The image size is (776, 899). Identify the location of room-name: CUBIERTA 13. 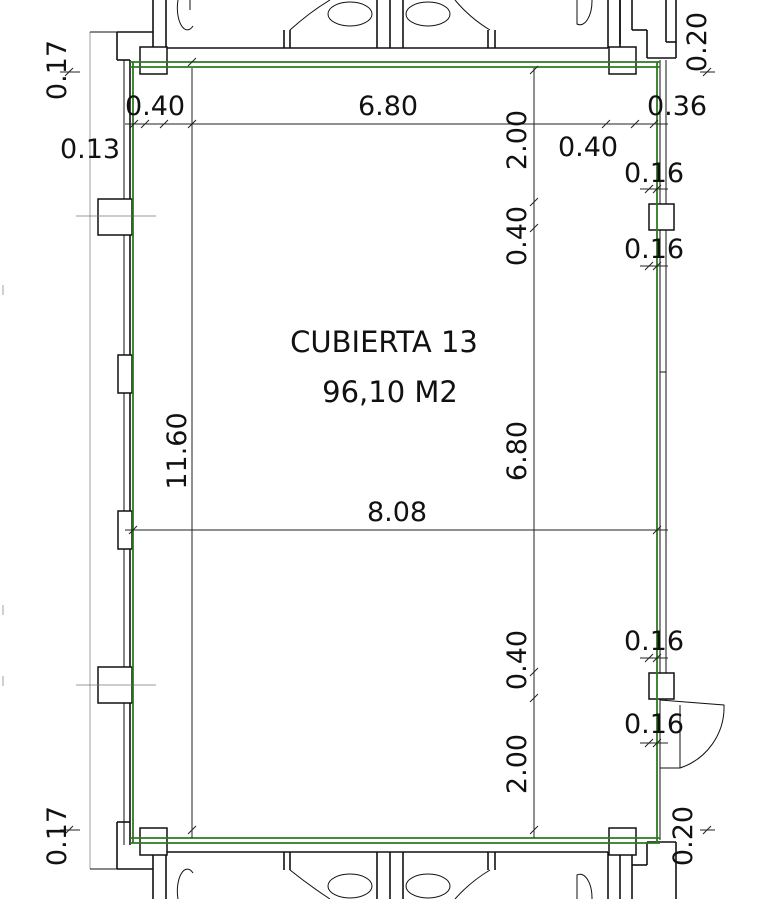
(384, 342).